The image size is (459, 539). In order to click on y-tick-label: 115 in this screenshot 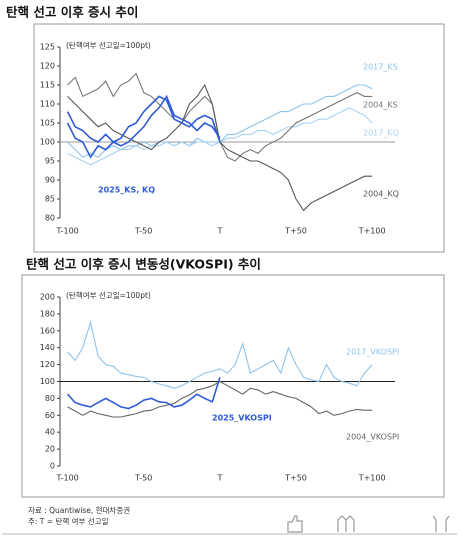, I will do `click(47, 85)`.